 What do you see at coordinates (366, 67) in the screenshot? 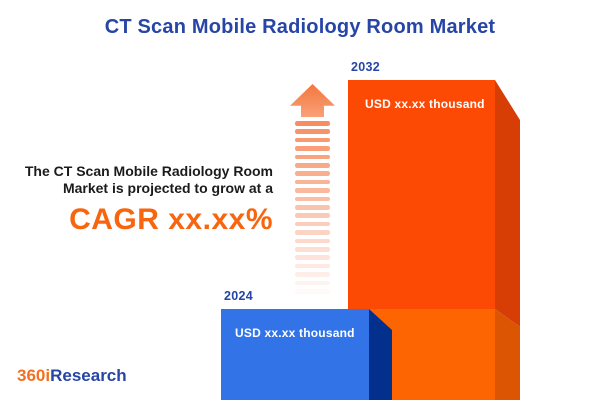
I see `bar-2032-year-label: 2032` at bounding box center [366, 67].